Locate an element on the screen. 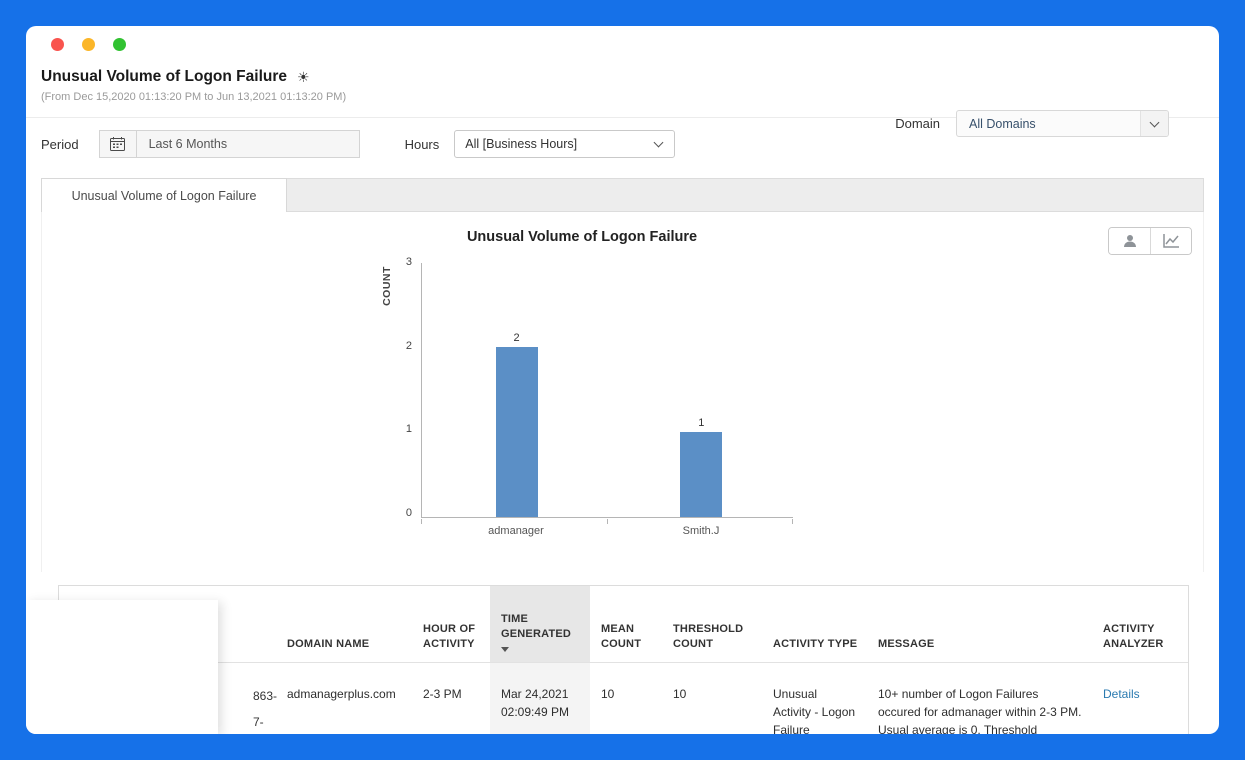  domain-label: Domain is located at coordinates (917, 123).